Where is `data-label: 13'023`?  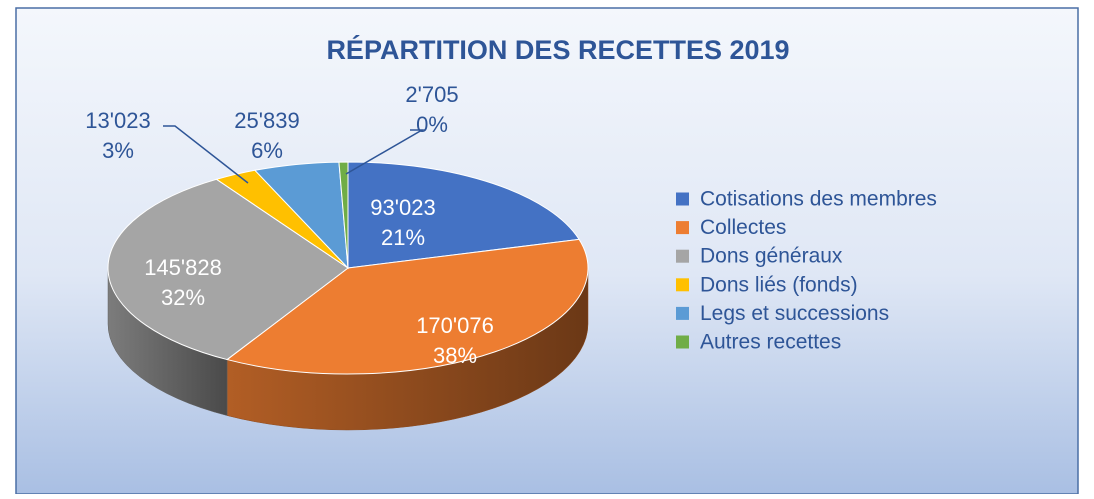
data-label: 13'023 is located at coordinates (117, 120).